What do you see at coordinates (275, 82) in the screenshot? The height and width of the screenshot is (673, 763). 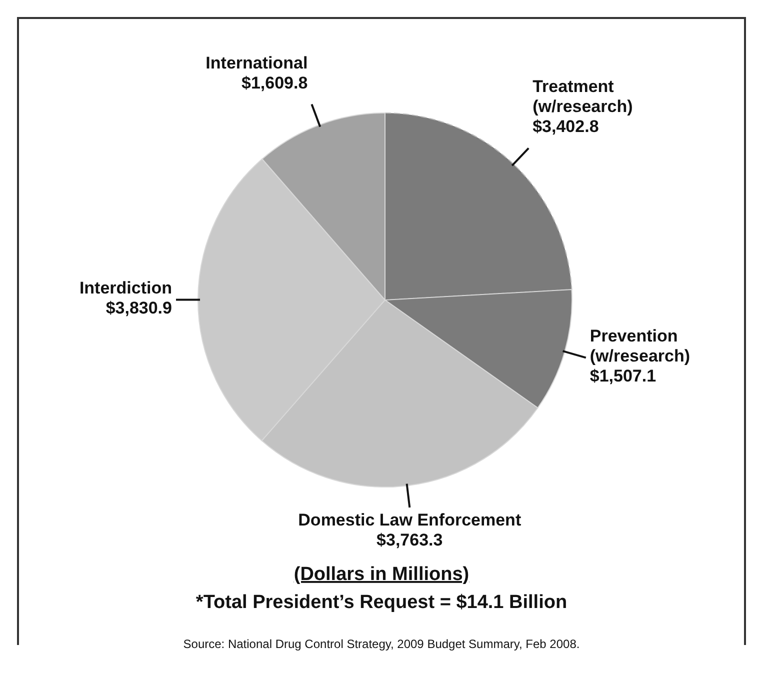 I see `data-label: $1,609.8` at bounding box center [275, 82].